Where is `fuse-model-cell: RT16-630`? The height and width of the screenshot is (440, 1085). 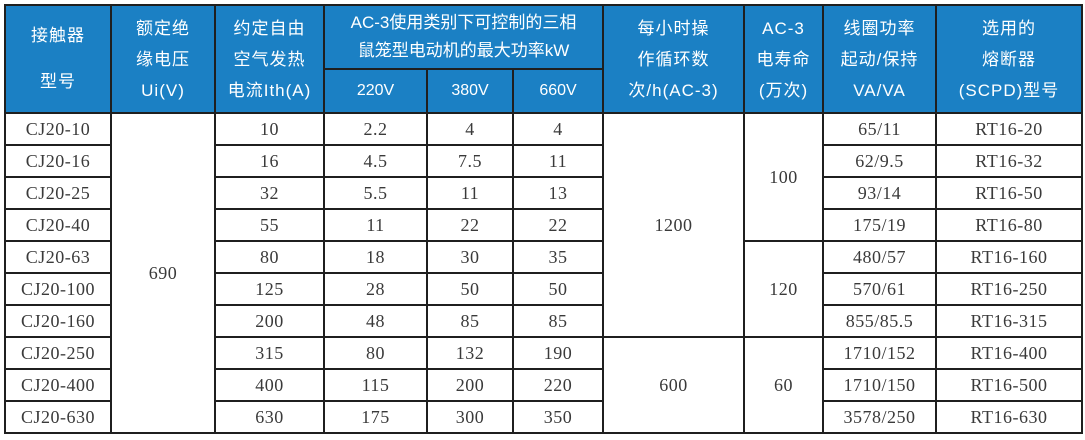
fuse-model-cell: RT16-630 is located at coordinates (1009, 417).